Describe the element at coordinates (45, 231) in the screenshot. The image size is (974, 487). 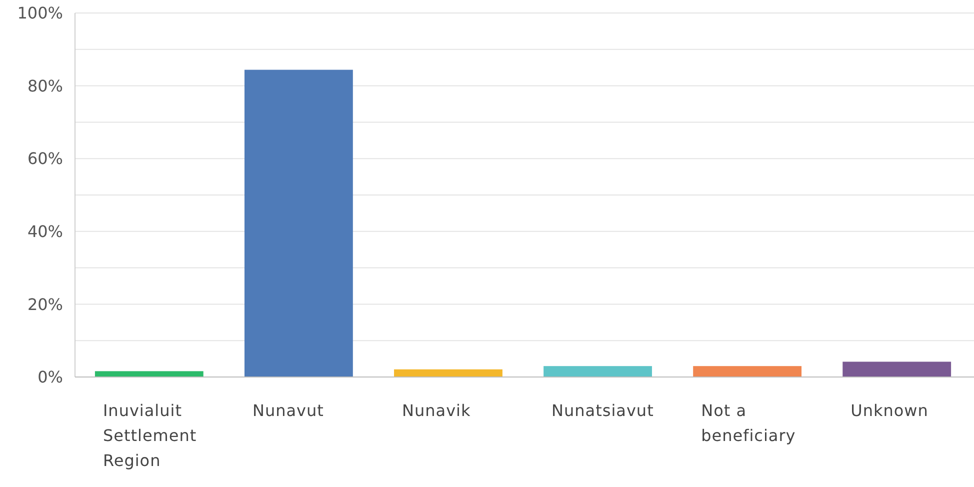
I see `y-tick-label: 40%` at that location.